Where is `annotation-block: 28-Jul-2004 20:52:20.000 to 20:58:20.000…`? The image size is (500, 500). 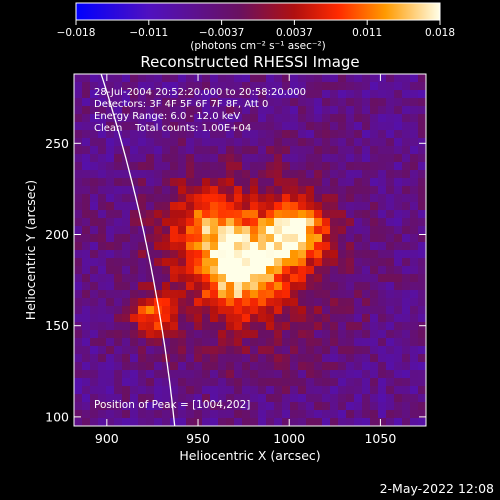 annotation-block: 28-Jul-2004 20:52:20.000 to 20:58:20.000… is located at coordinates (200, 110).